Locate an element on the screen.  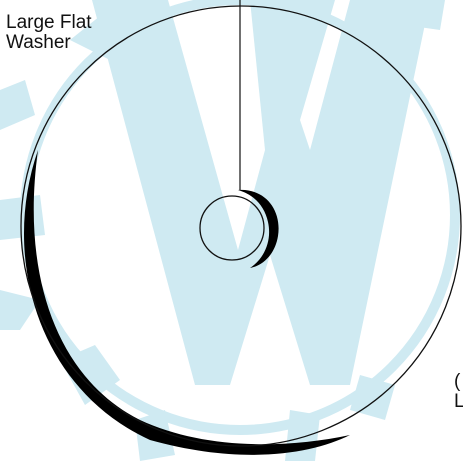
partial-label: ( L is located at coordinates (458, 392).